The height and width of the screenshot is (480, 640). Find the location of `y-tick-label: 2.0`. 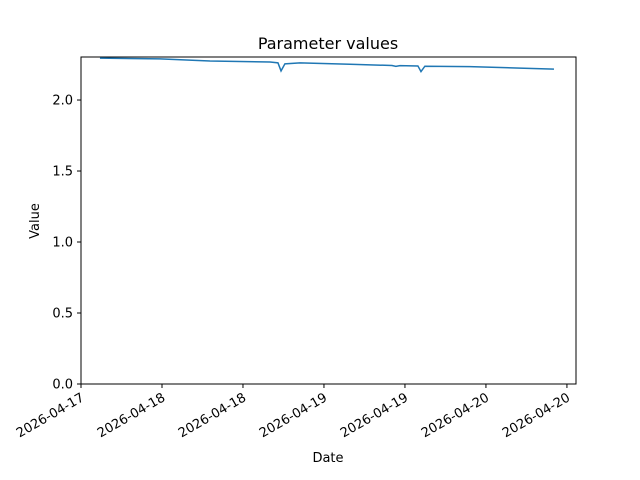

y-tick-label: 2.0 is located at coordinates (62, 101).